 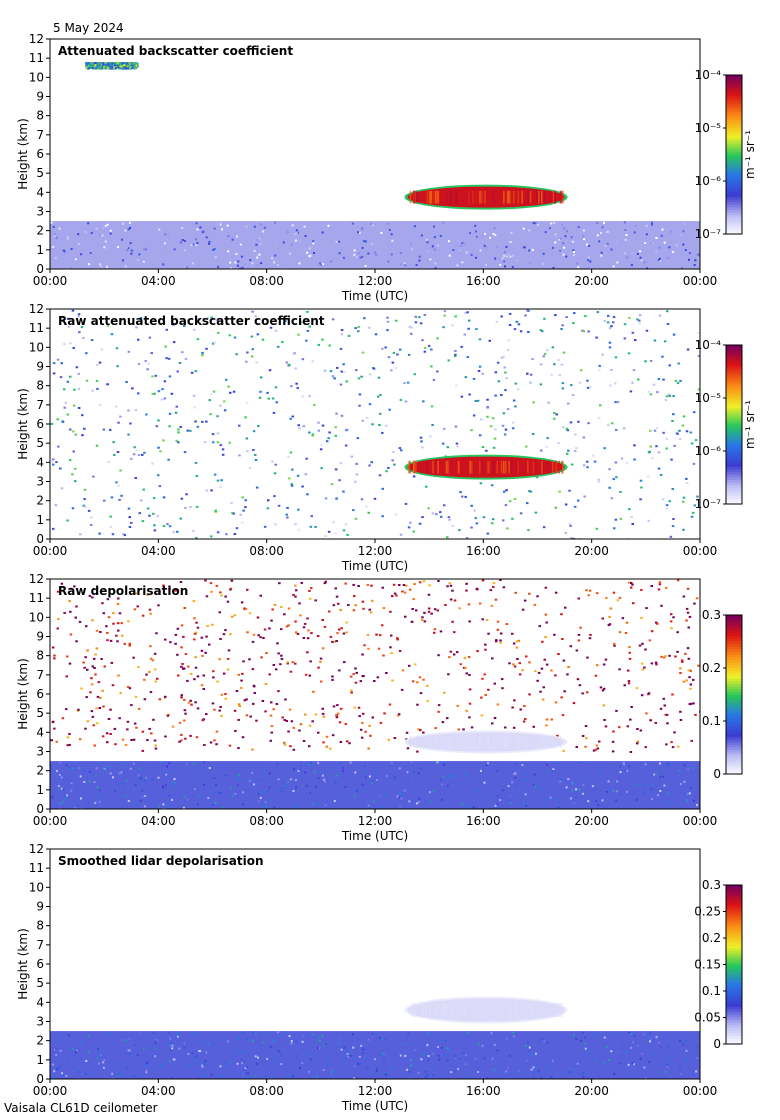 What do you see at coordinates (711, 615) in the screenshot?
I see `colorbar-tick-label: 0.3` at bounding box center [711, 615].